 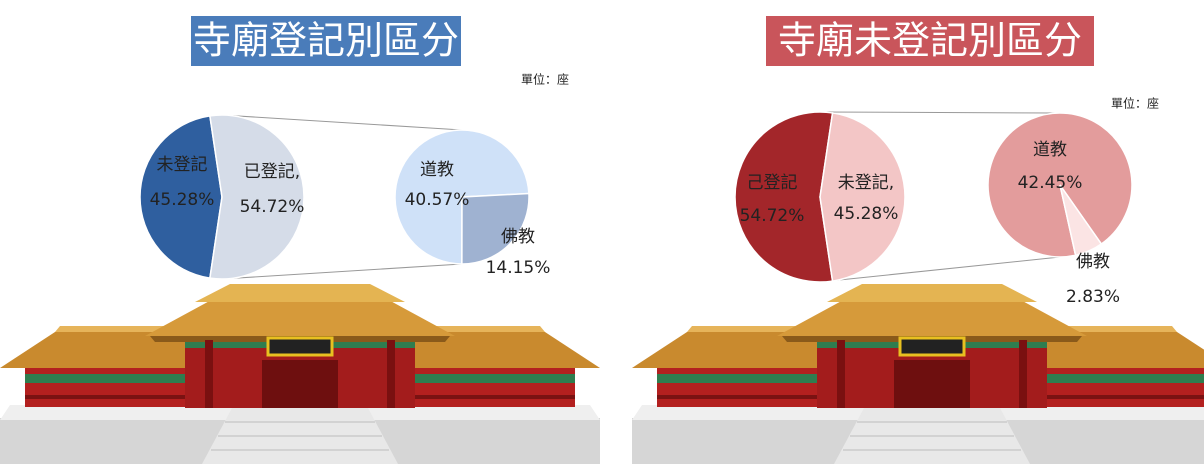 I want to click on category-label: 未登記, so click(x=182, y=165).